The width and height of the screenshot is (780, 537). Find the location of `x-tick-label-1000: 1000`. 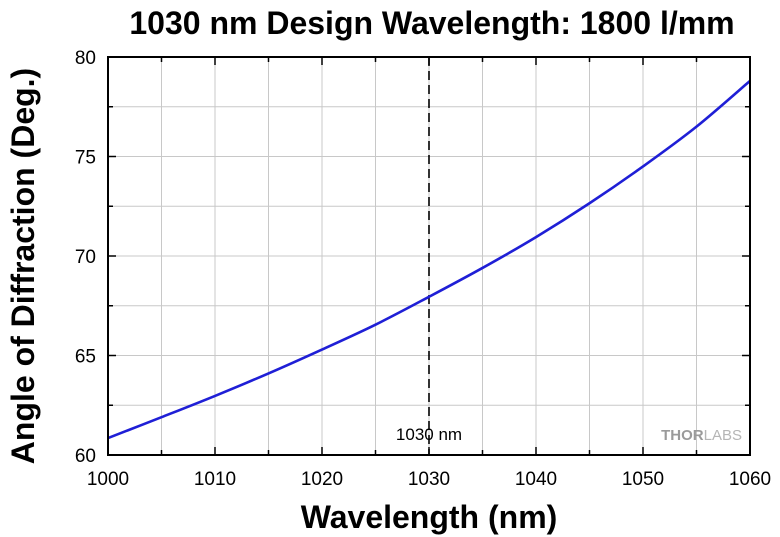

x-tick-label-1000: 1000 is located at coordinates (108, 479).